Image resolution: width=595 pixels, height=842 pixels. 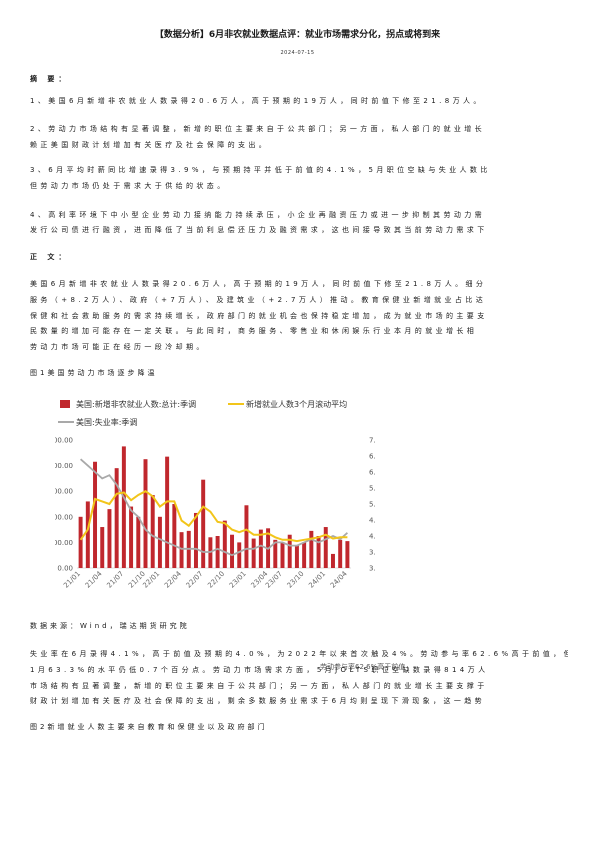 I want to click on line-series, so click(x=213, y=507).